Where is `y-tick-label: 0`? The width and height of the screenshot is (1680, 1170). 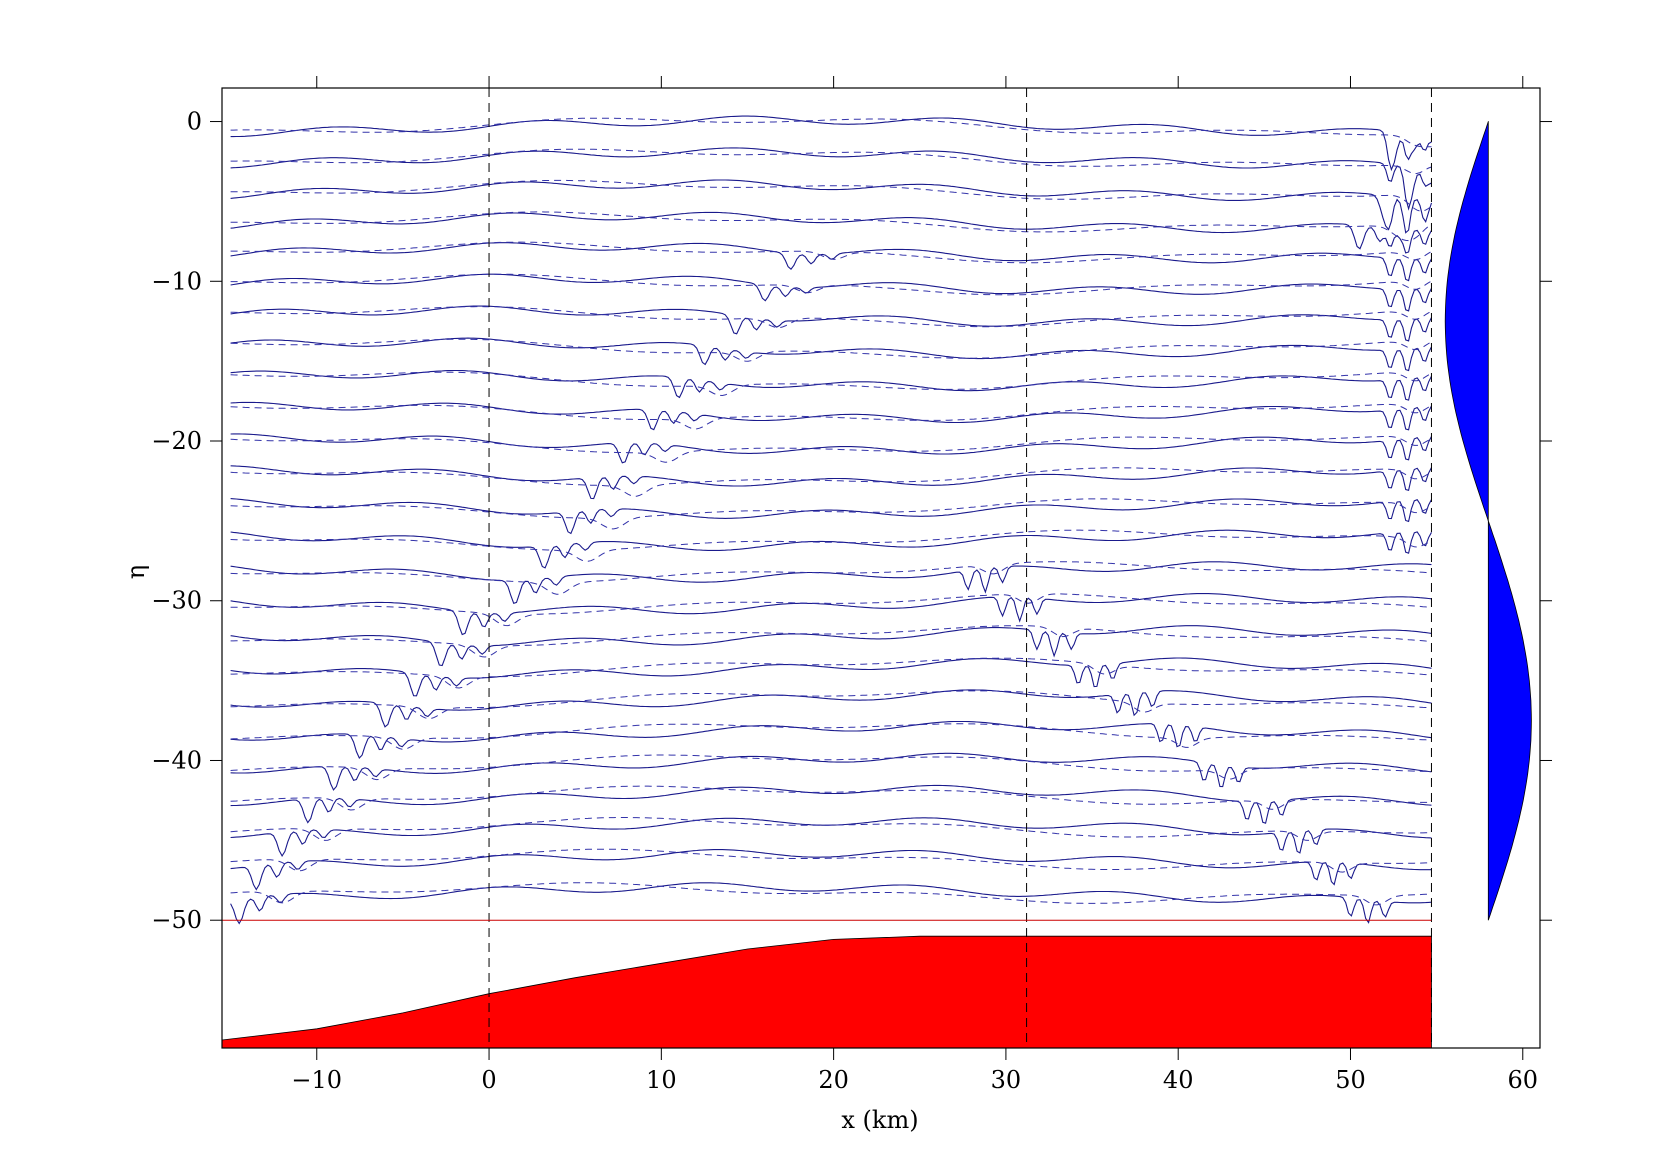 y-tick-label: 0 is located at coordinates (194, 122).